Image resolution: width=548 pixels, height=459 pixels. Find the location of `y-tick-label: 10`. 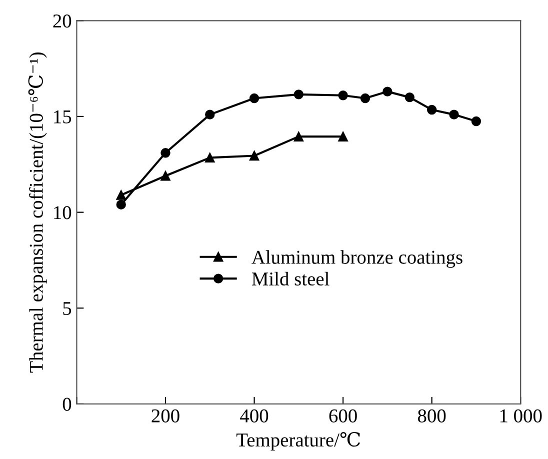

y-tick-label: 10 is located at coordinates (63, 213).